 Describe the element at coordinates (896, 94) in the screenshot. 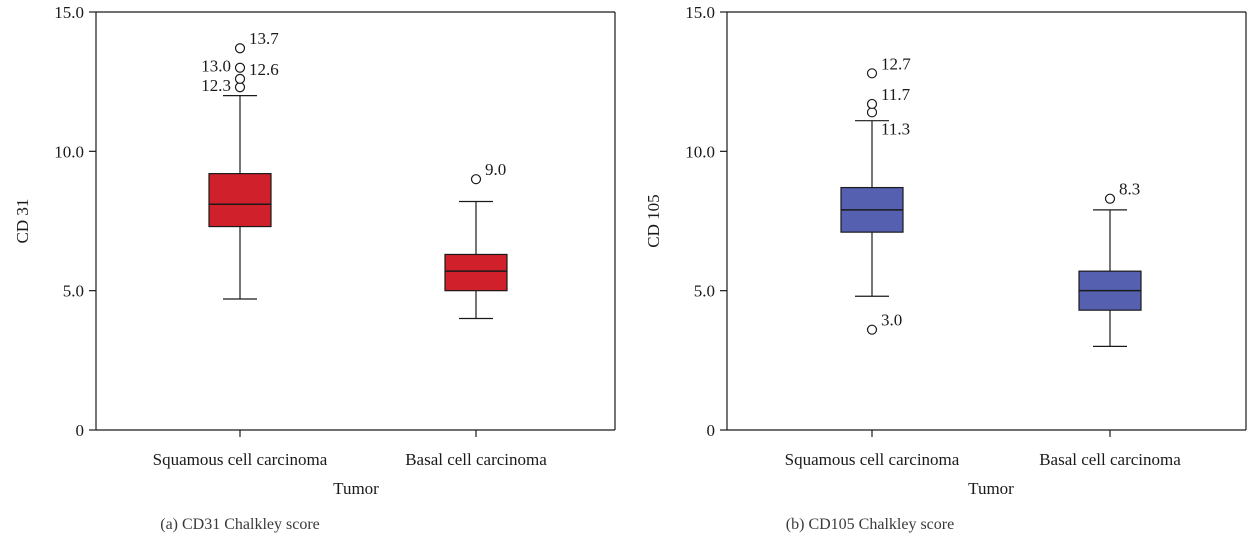

I see `outlier-label: 11.7` at that location.